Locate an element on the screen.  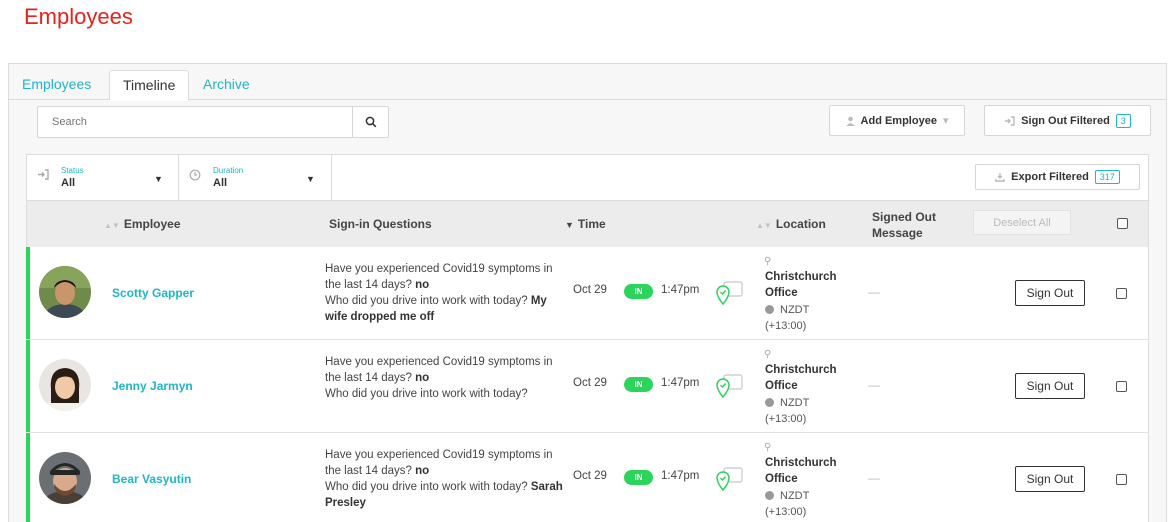
employee-name: Scotty Gapper is located at coordinates (153, 293).